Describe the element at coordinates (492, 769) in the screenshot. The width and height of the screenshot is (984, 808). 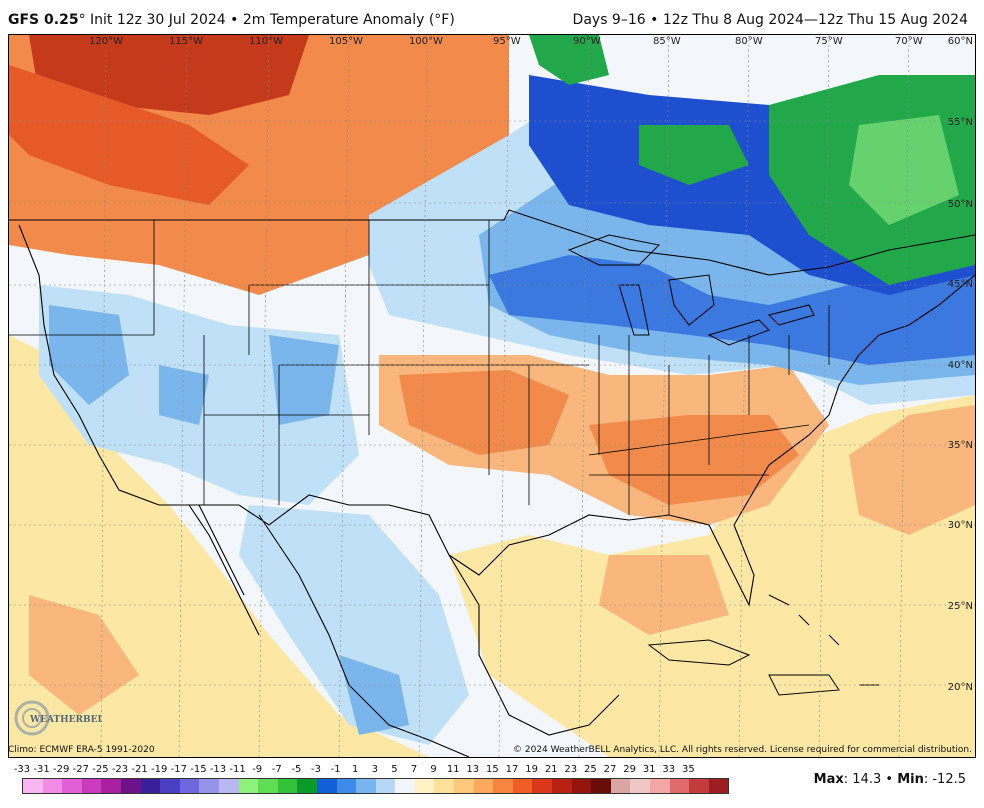
I see `colorbar-label: 15` at that location.